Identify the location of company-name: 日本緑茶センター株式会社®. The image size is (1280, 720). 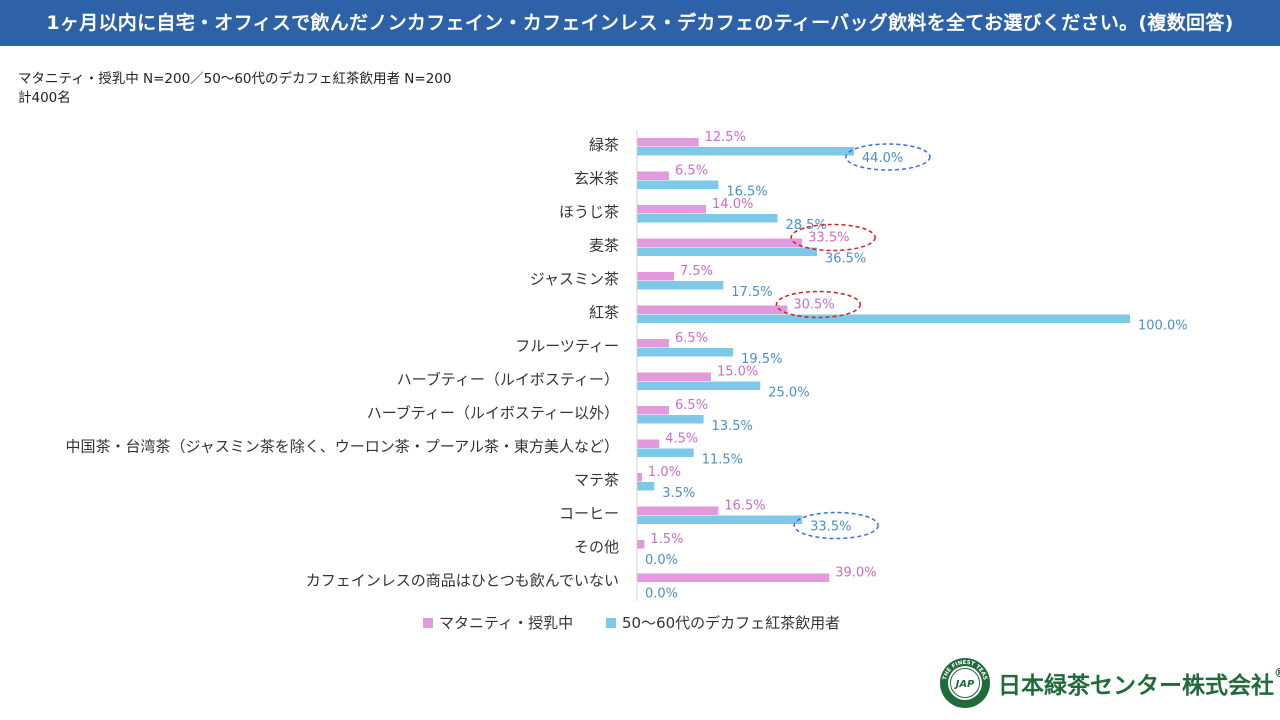
(1139, 682).